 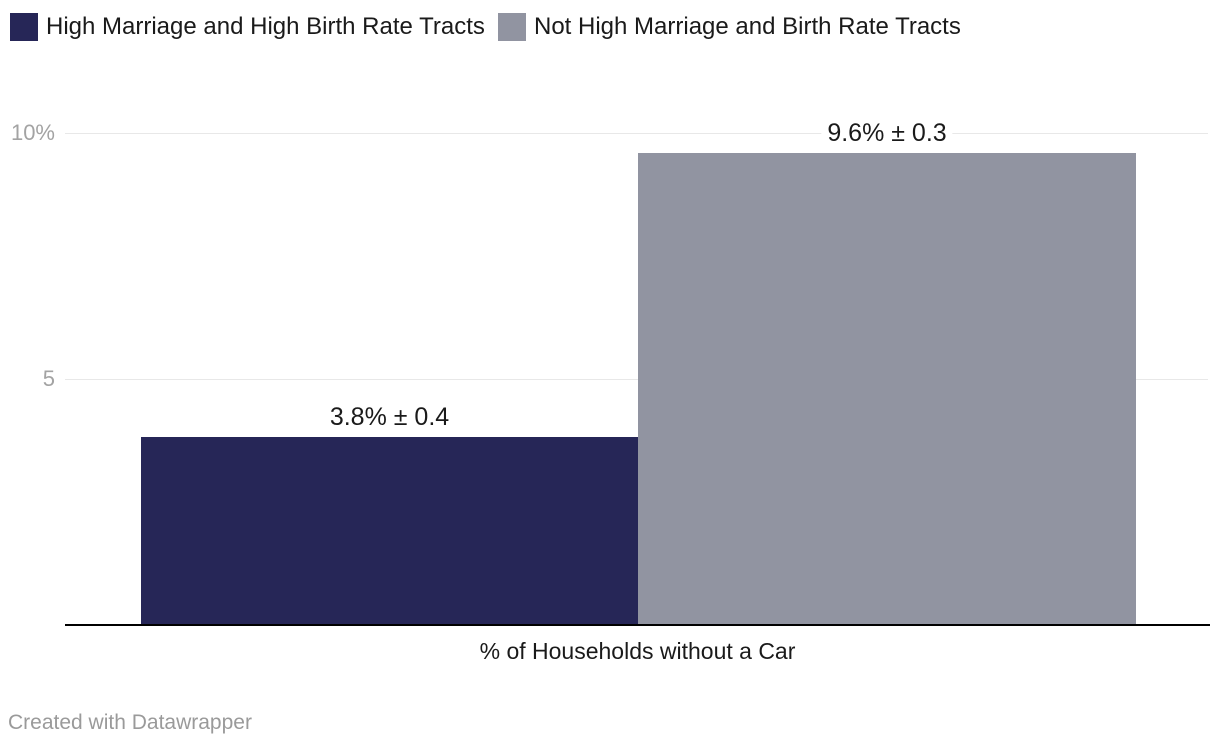 What do you see at coordinates (389, 417) in the screenshot?
I see `bar-value-label: 3.8% ± 0.4` at bounding box center [389, 417].